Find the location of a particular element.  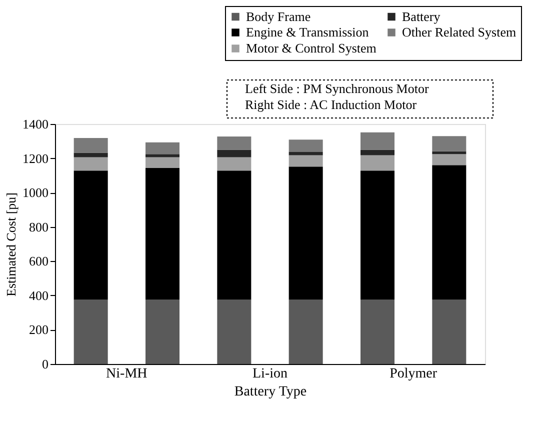

text: Right Side : AC Induction Motor is located at coordinates (331, 104).